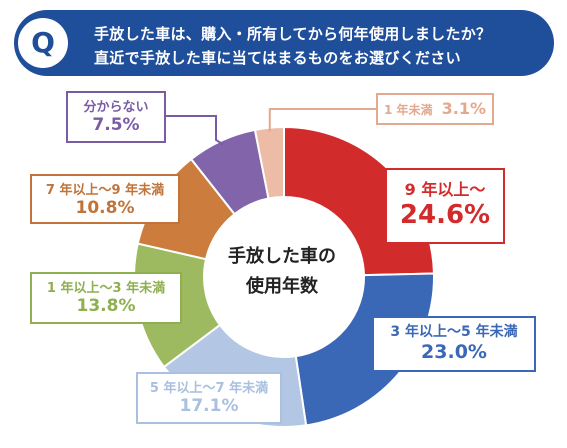  What do you see at coordinates (106, 288) in the screenshot?
I see `label-category: 1 年以上～3 年未満` at bounding box center [106, 288].